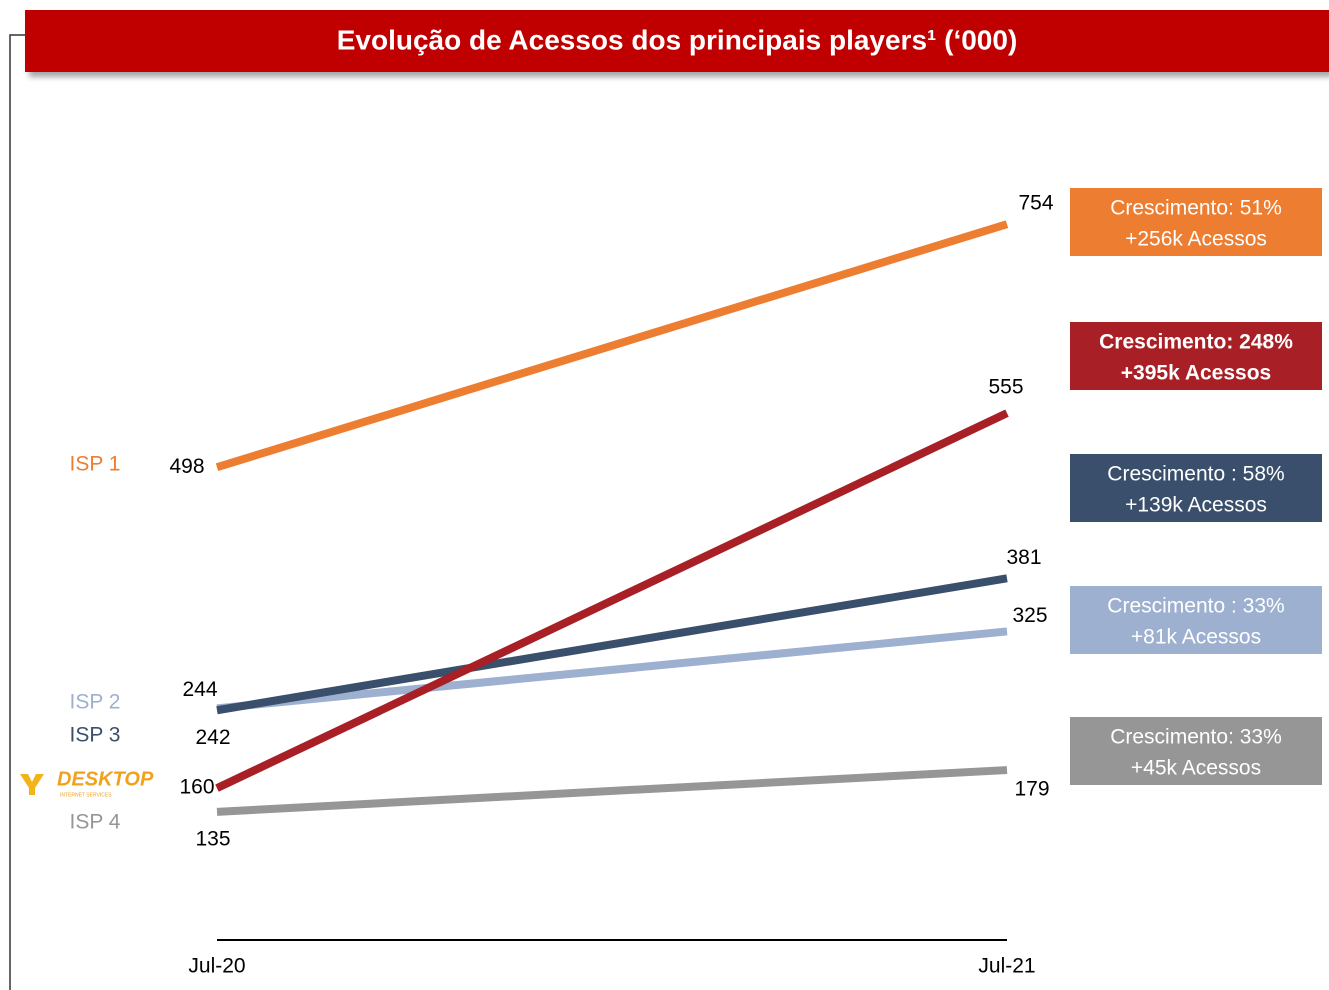  Describe the element at coordinates (1195, 474) in the screenshot. I see `annotation-text: Crescimento : 58%` at that location.